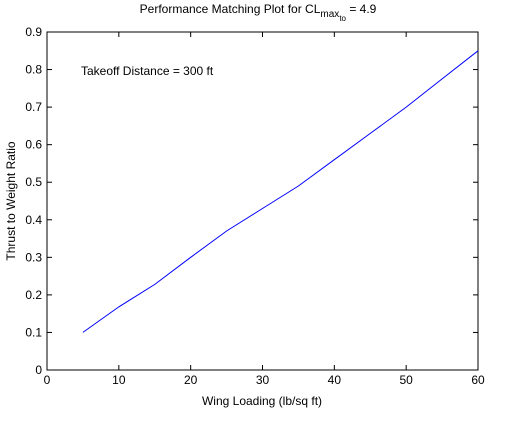 This screenshot has height=421, width=528. Describe the element at coordinates (33, 295) in the screenshot. I see `y-tick-label: 0.2` at that location.